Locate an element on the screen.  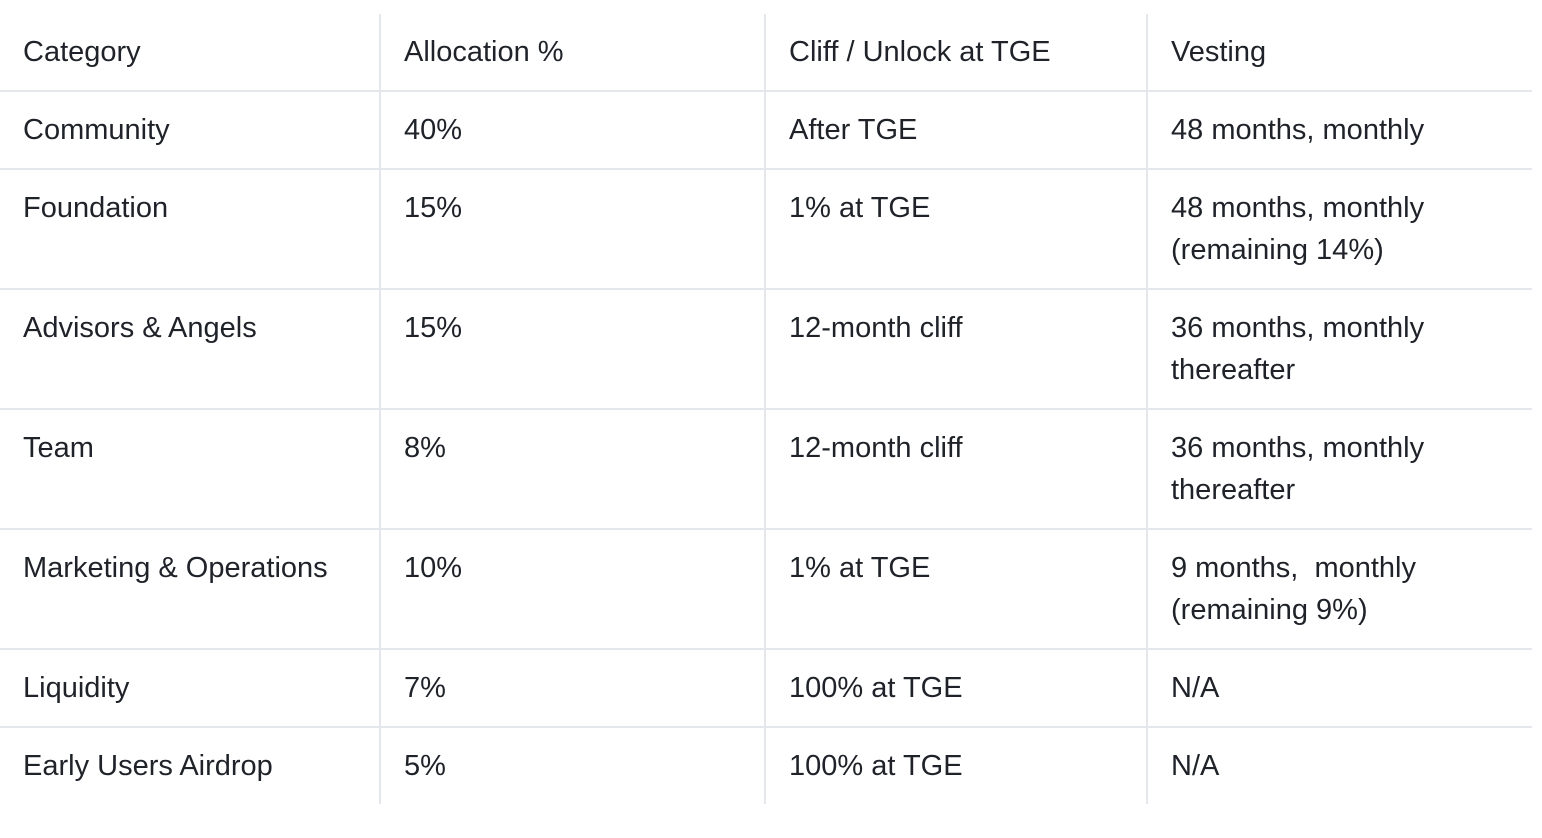
table-cell: Community is located at coordinates (190, 130).